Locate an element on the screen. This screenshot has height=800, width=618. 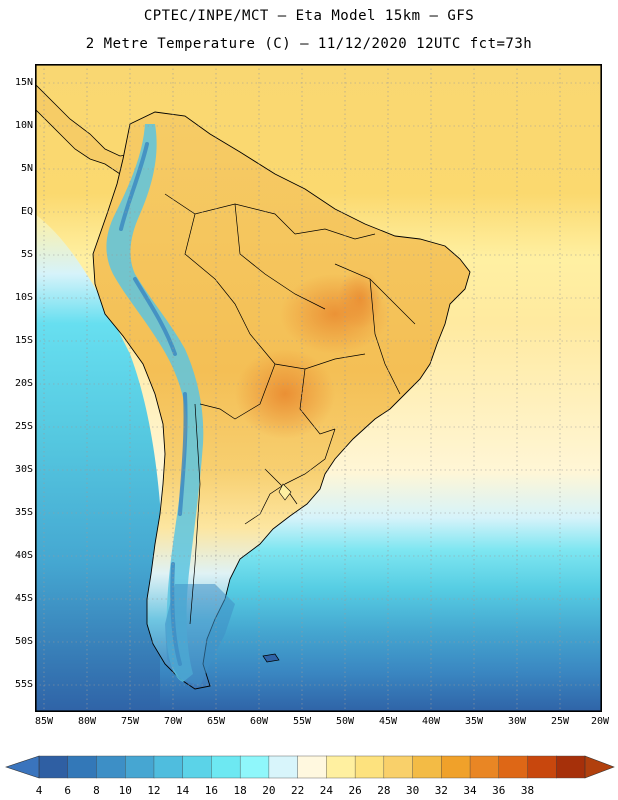
colorbar-label: 34 is located at coordinates (470, 790).